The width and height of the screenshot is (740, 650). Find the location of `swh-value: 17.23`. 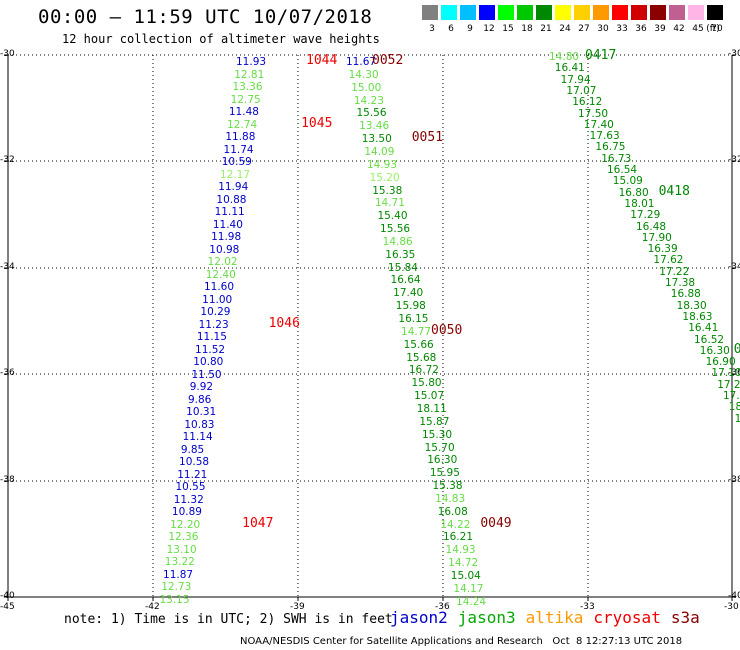

swh-value: 17.23 is located at coordinates (728, 384).